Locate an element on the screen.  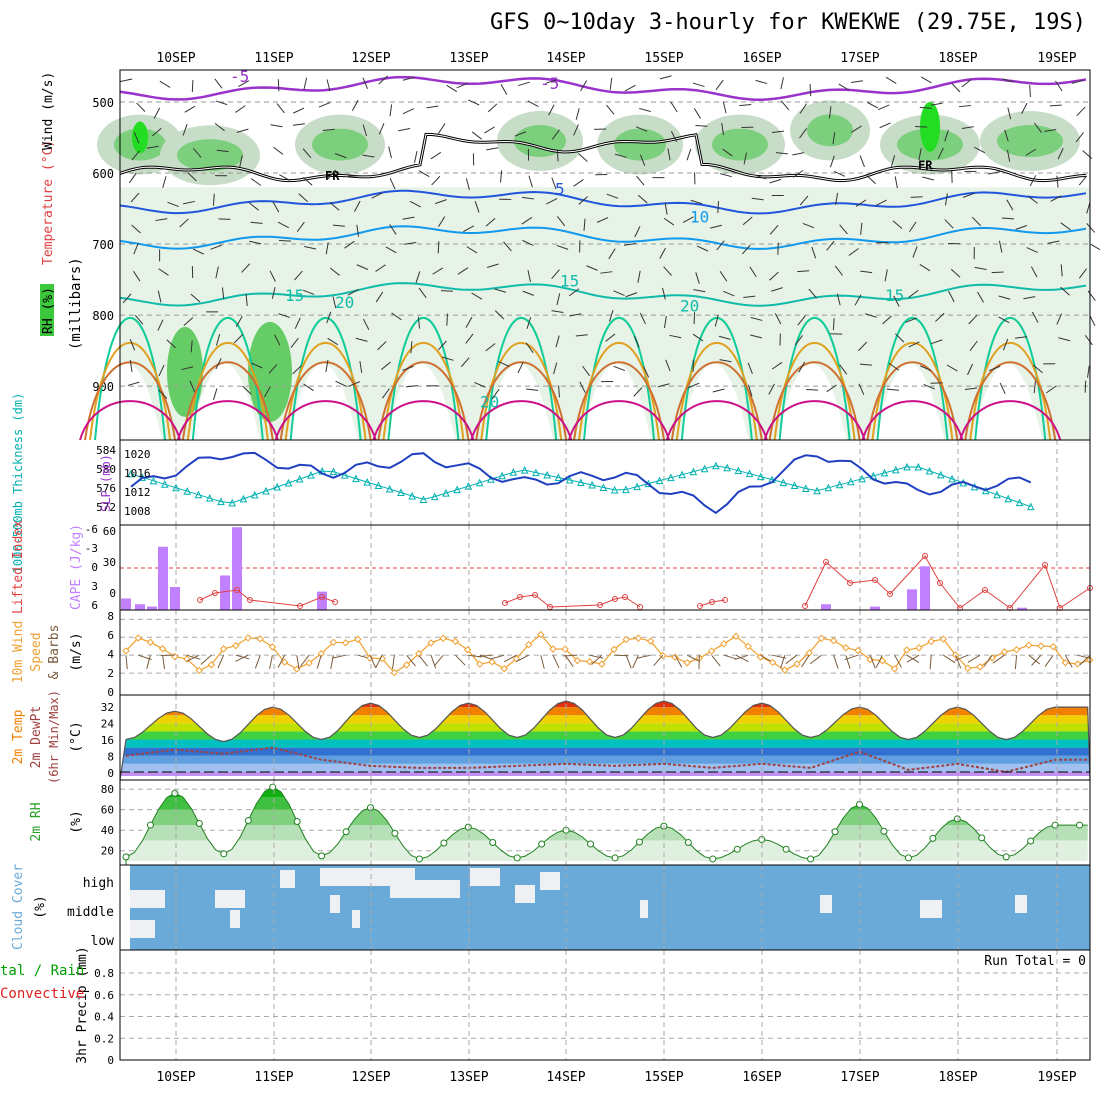
rh-tick: 20 is located at coordinates (107, 851).